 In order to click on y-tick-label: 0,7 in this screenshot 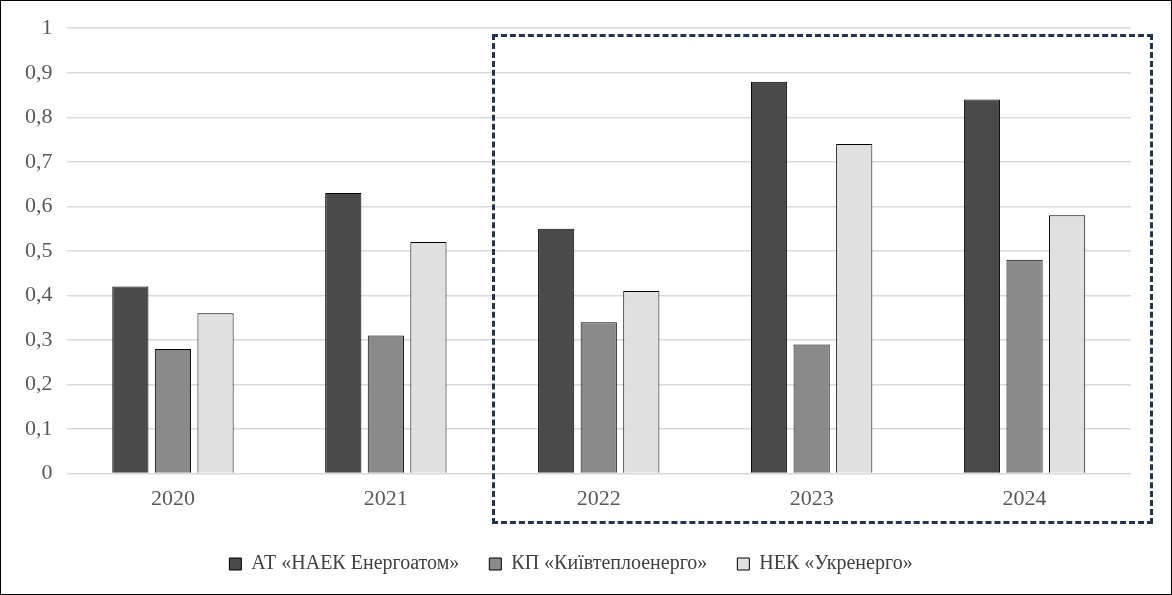, I will do `click(39, 160)`.